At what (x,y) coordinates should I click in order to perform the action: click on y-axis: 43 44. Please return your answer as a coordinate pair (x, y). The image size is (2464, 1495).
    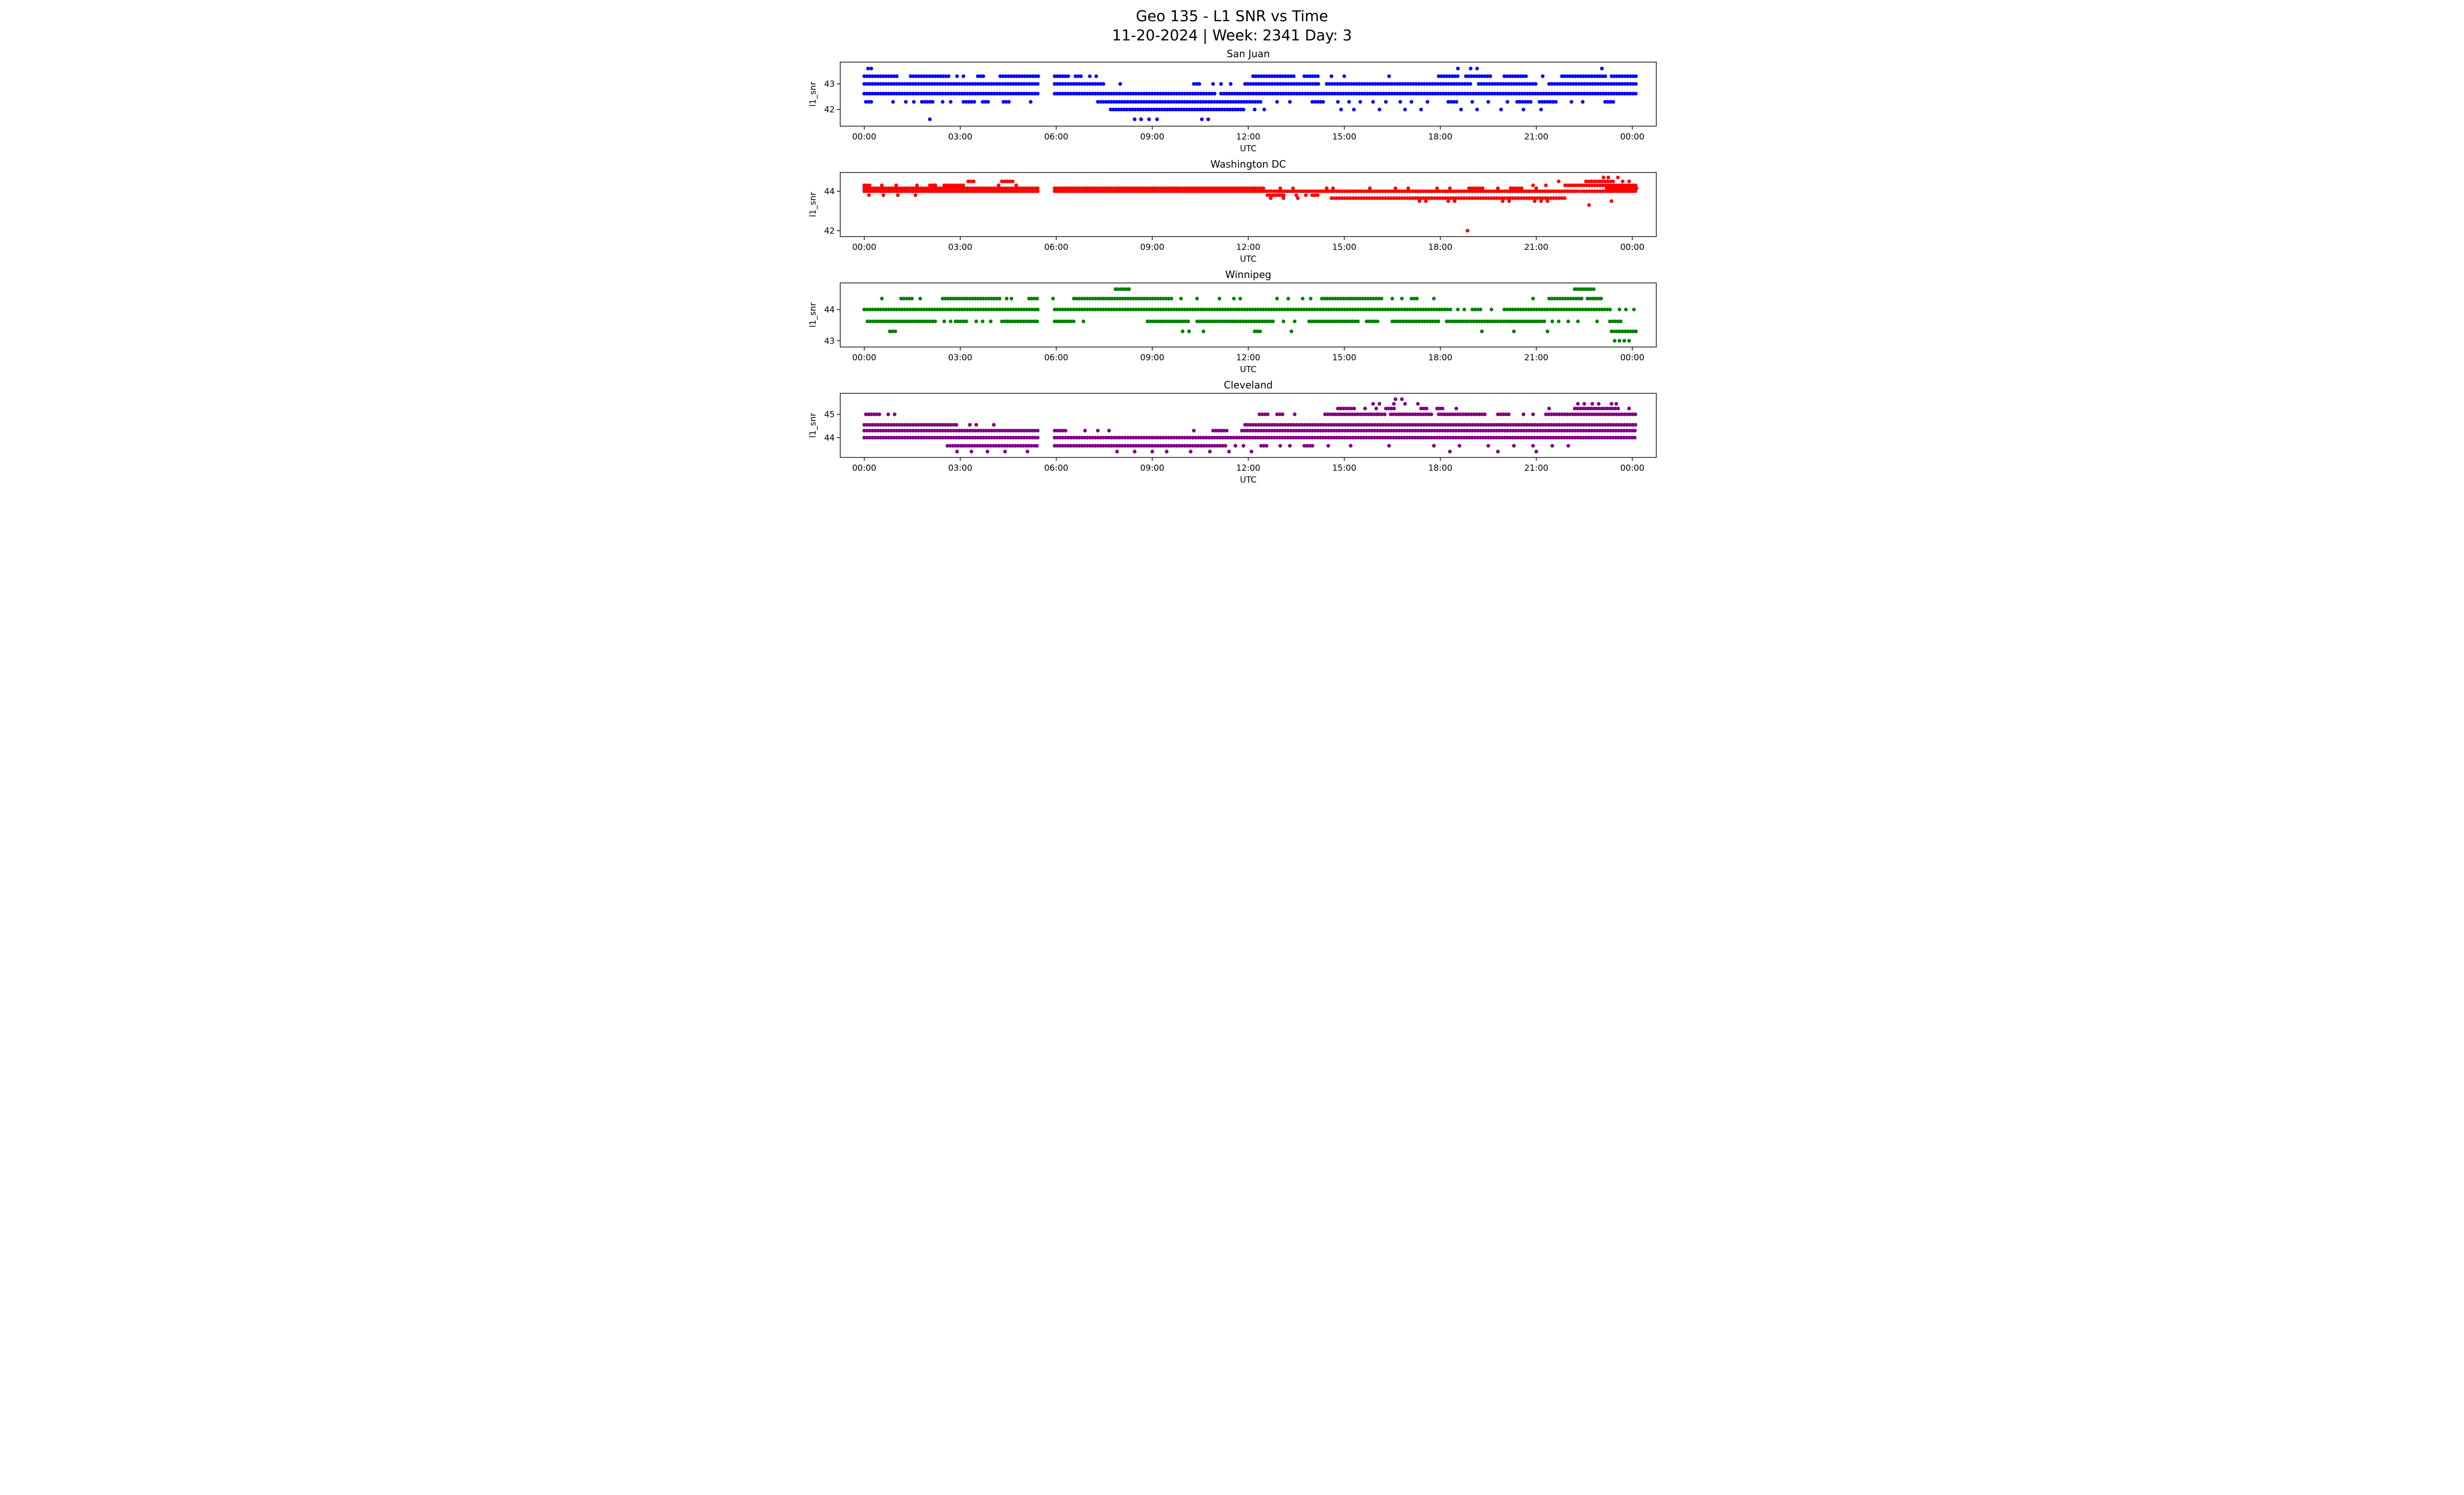
    Looking at the image, I should click on (832, 325).